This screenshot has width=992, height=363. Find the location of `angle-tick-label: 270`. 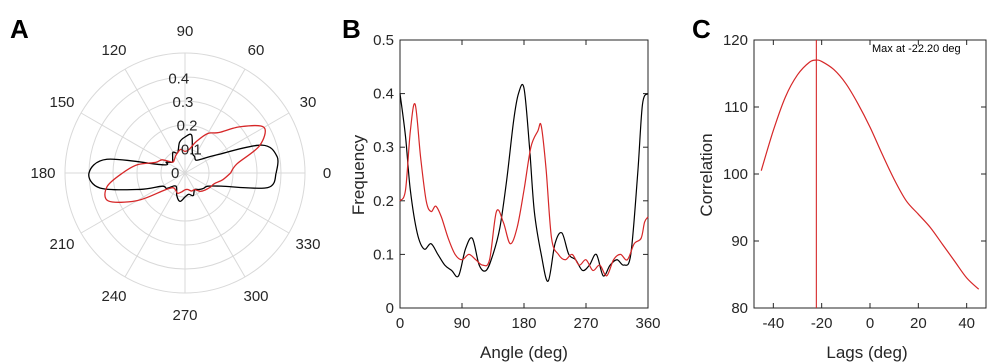

angle-tick-label: 270 is located at coordinates (184, 315).